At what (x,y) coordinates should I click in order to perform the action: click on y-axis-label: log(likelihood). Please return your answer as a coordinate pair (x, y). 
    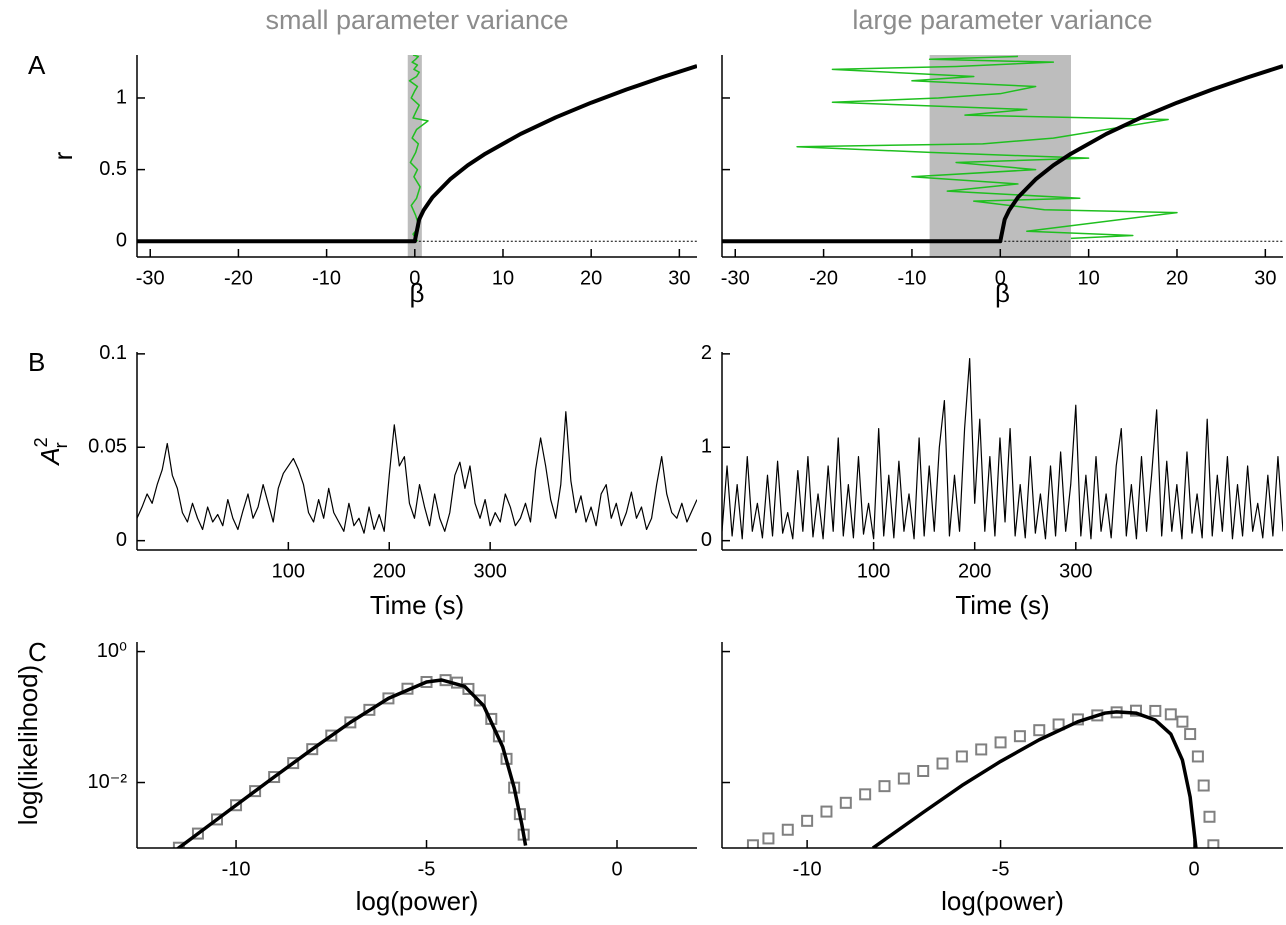
    Looking at the image, I should click on (28, 745).